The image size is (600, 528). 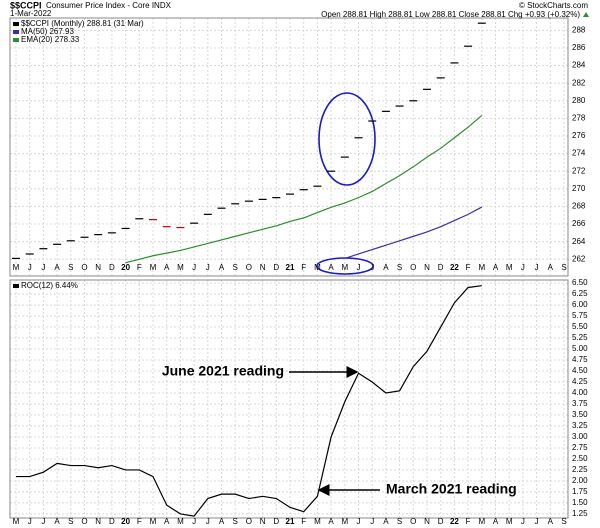 I want to click on y-tick-label: 5.25, so click(x=580, y=337).